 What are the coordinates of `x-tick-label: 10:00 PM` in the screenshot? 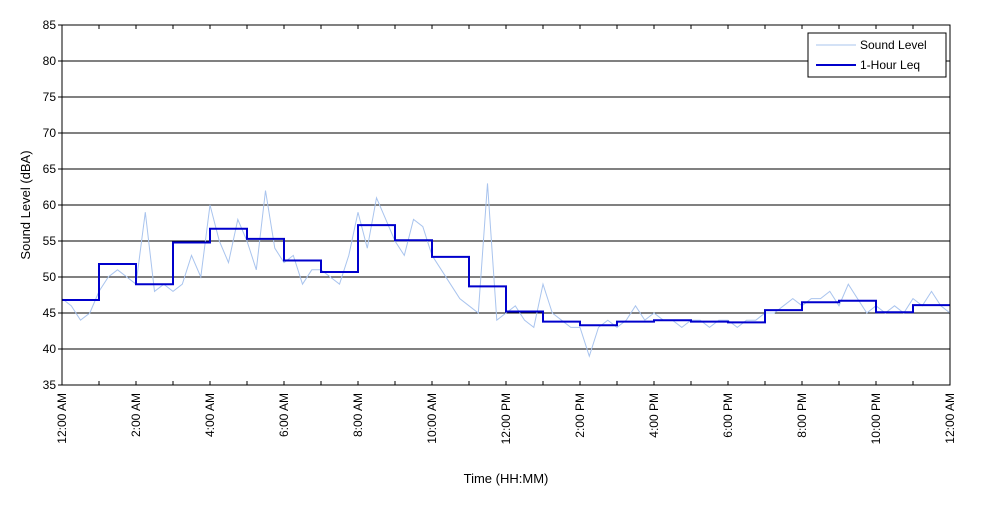 It's located at (876, 418).